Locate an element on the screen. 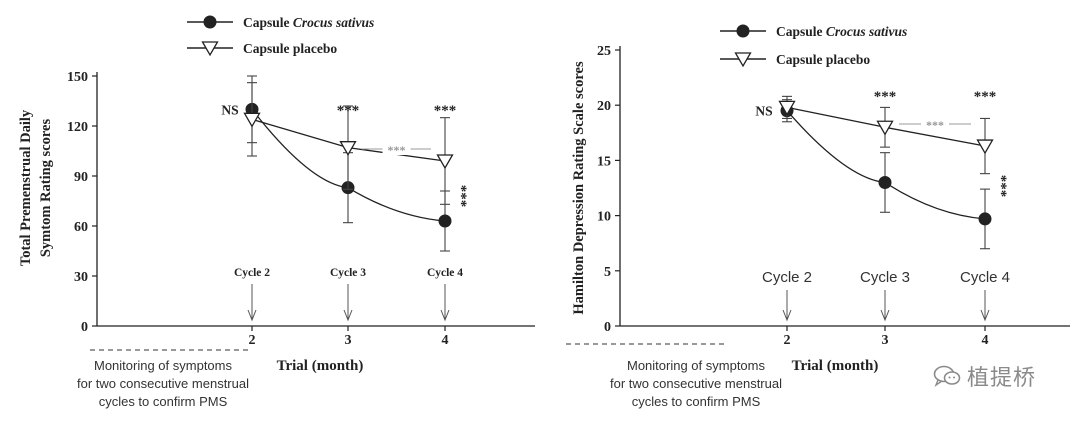 The width and height of the screenshot is (1080, 424). watermark: 植提桥 is located at coordinates (984, 376).